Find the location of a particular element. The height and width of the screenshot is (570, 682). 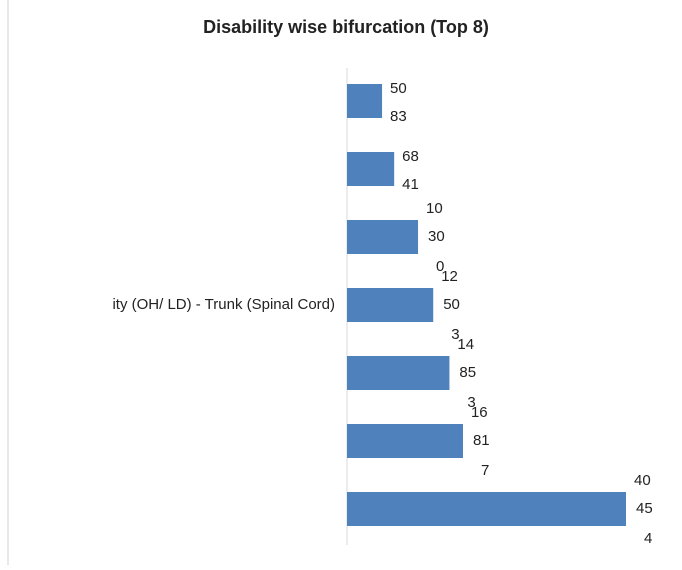

data-label: 45 is located at coordinates (644, 508).